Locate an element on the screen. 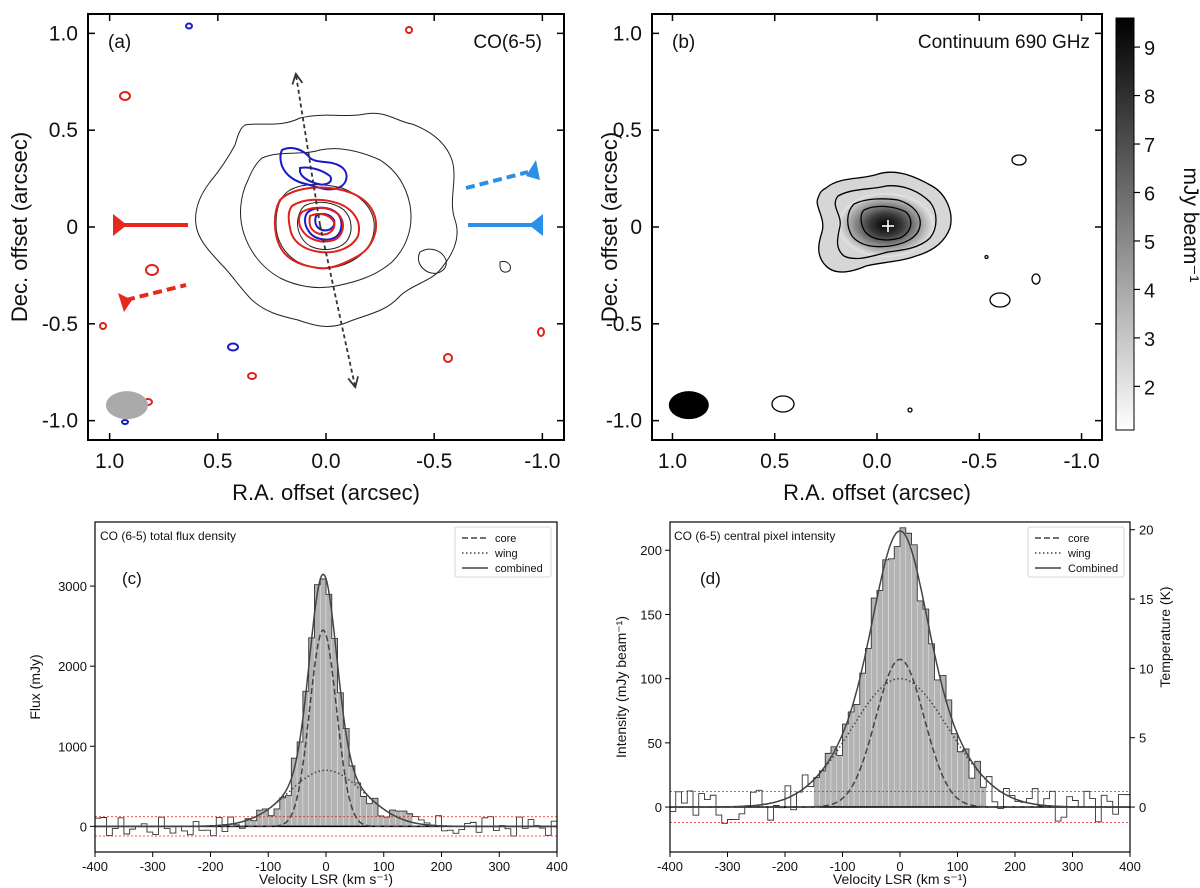  panel-a-ylabel: Dec. offset (arcsec) is located at coordinates (19, 227).